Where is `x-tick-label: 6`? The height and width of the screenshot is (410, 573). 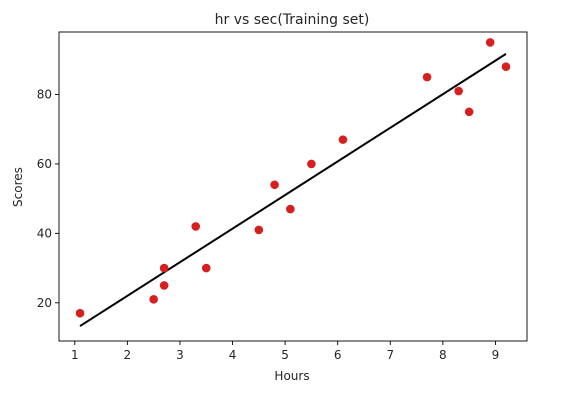
x-tick-label: 6 is located at coordinates (338, 355).